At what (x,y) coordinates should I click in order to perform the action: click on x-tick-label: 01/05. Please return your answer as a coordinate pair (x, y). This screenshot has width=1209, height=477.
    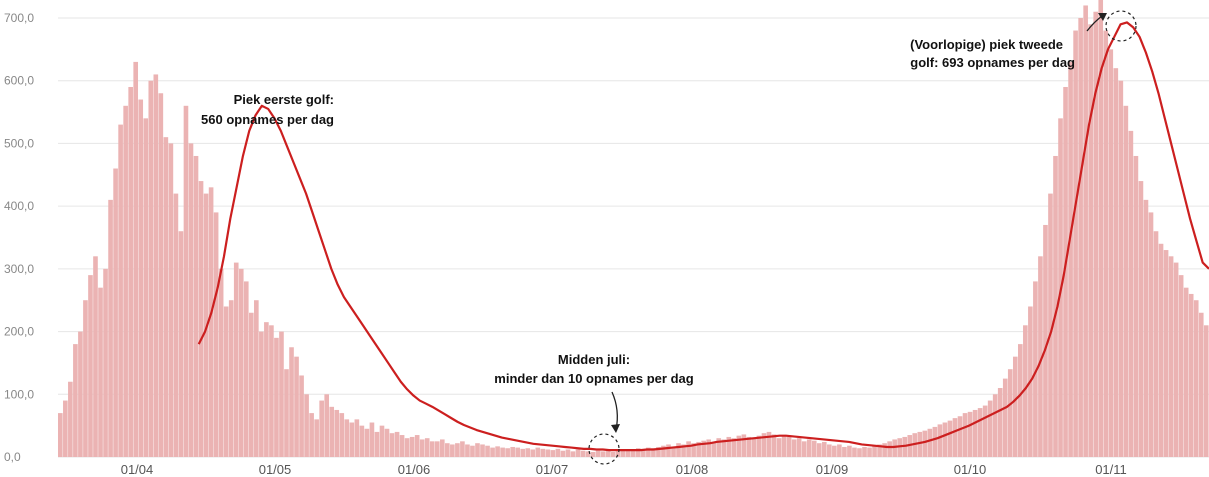
    Looking at the image, I should click on (275, 469).